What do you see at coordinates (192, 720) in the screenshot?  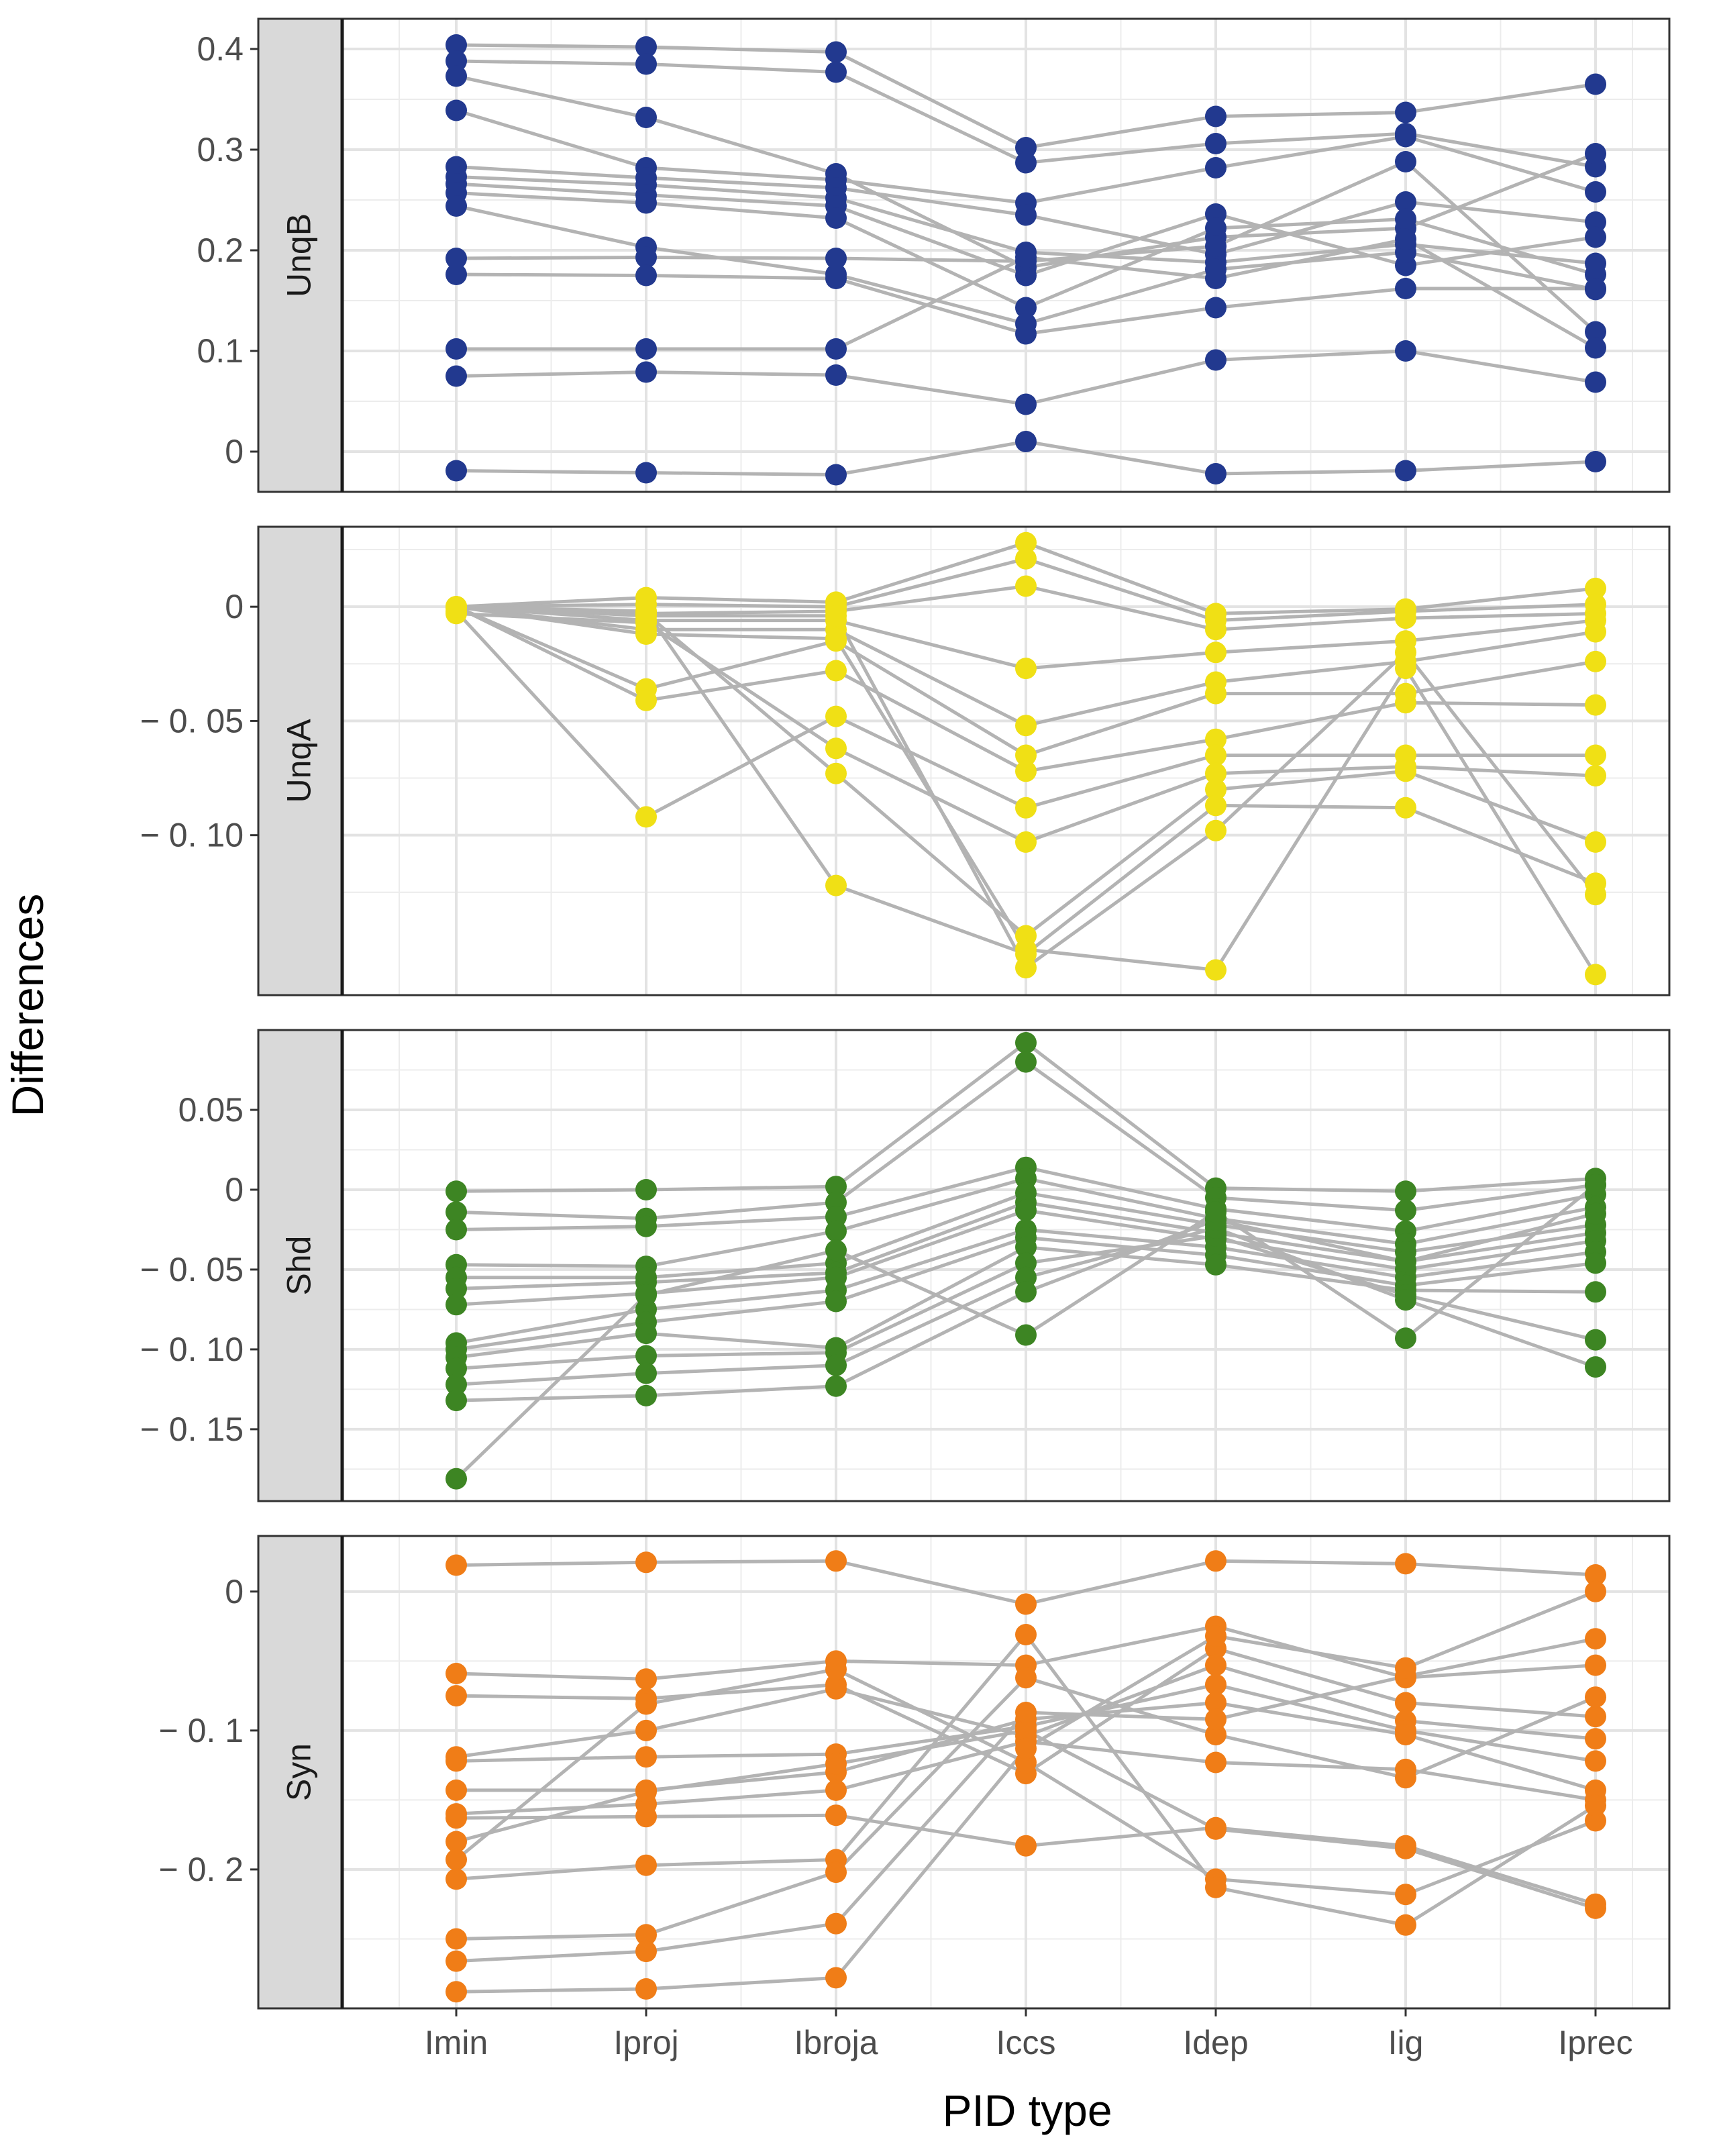 I see `y-tick-label: − 0. 05` at bounding box center [192, 720].